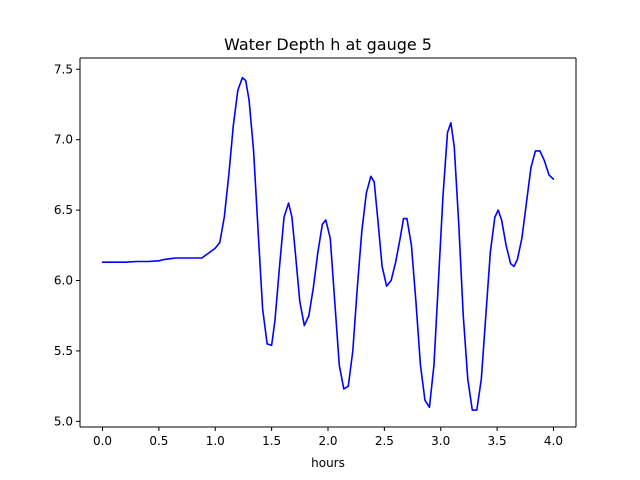  What do you see at coordinates (102, 441) in the screenshot?
I see `x-tick-label: 0.0` at bounding box center [102, 441].